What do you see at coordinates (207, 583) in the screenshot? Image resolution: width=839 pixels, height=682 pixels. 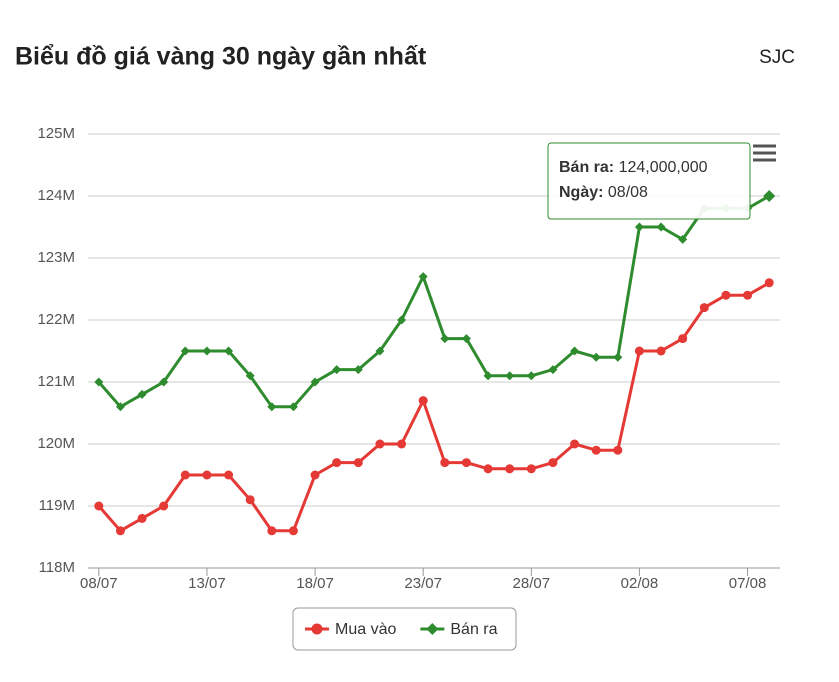 I see `x-tick-label: 13/07` at bounding box center [207, 583].